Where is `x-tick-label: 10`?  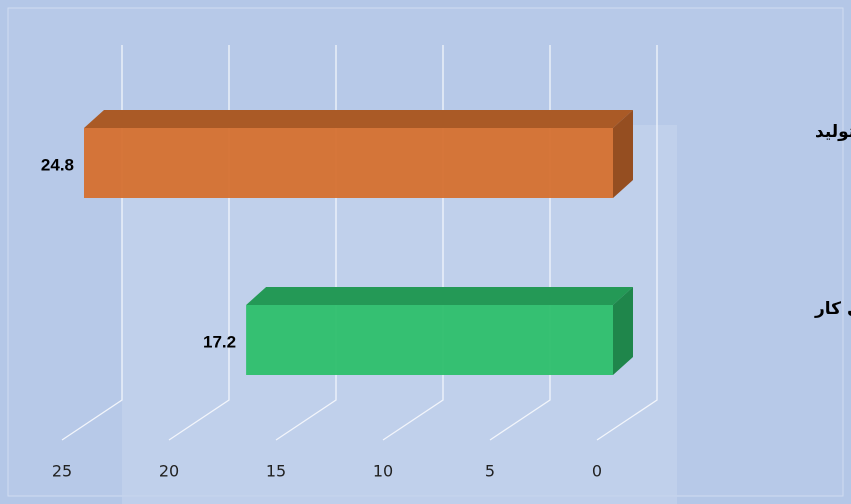 x-tick-label: 10 is located at coordinates (383, 471).